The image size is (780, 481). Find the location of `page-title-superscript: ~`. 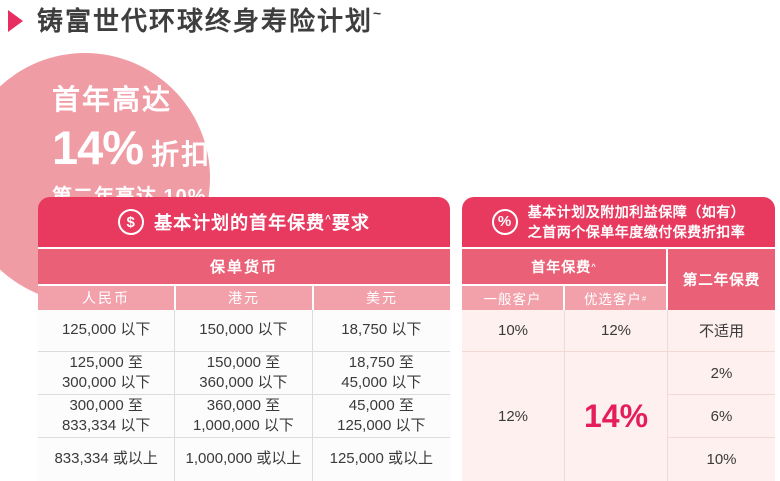

page-title-superscript: ~ is located at coordinates (377, 13).